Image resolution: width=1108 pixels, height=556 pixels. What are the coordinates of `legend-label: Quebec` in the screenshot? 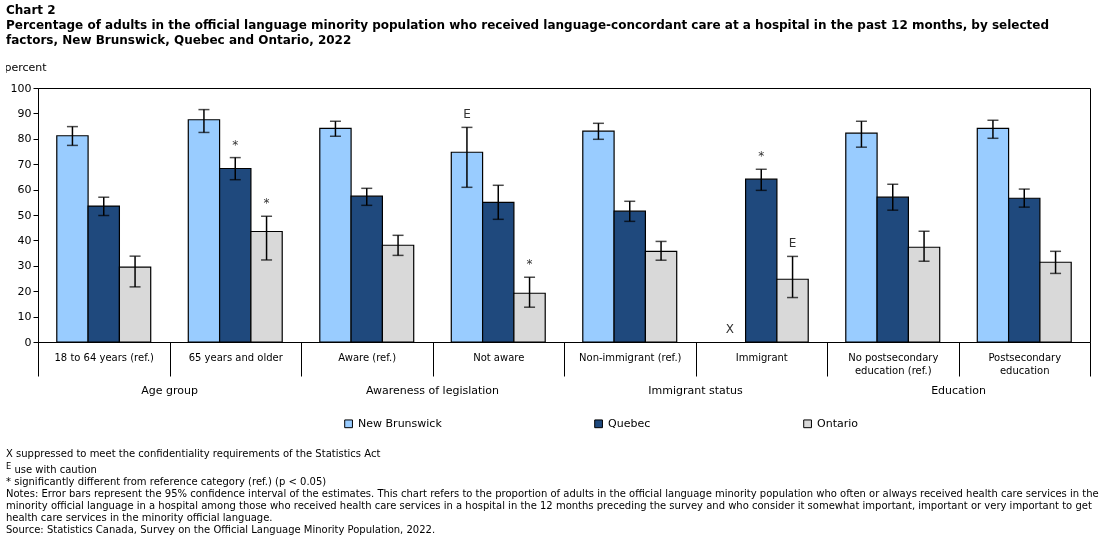 It's located at (629, 423).